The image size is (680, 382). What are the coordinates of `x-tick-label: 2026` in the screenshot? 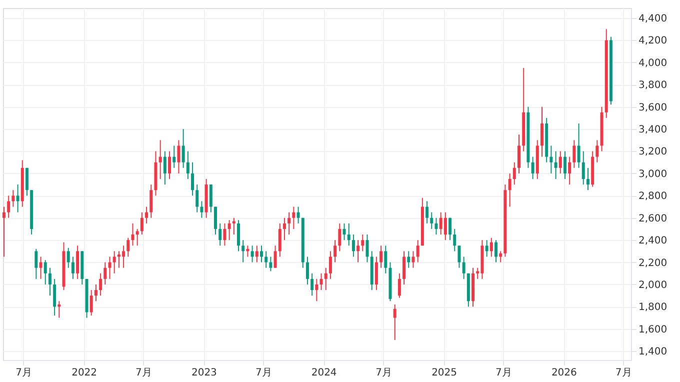 It's located at (564, 373).